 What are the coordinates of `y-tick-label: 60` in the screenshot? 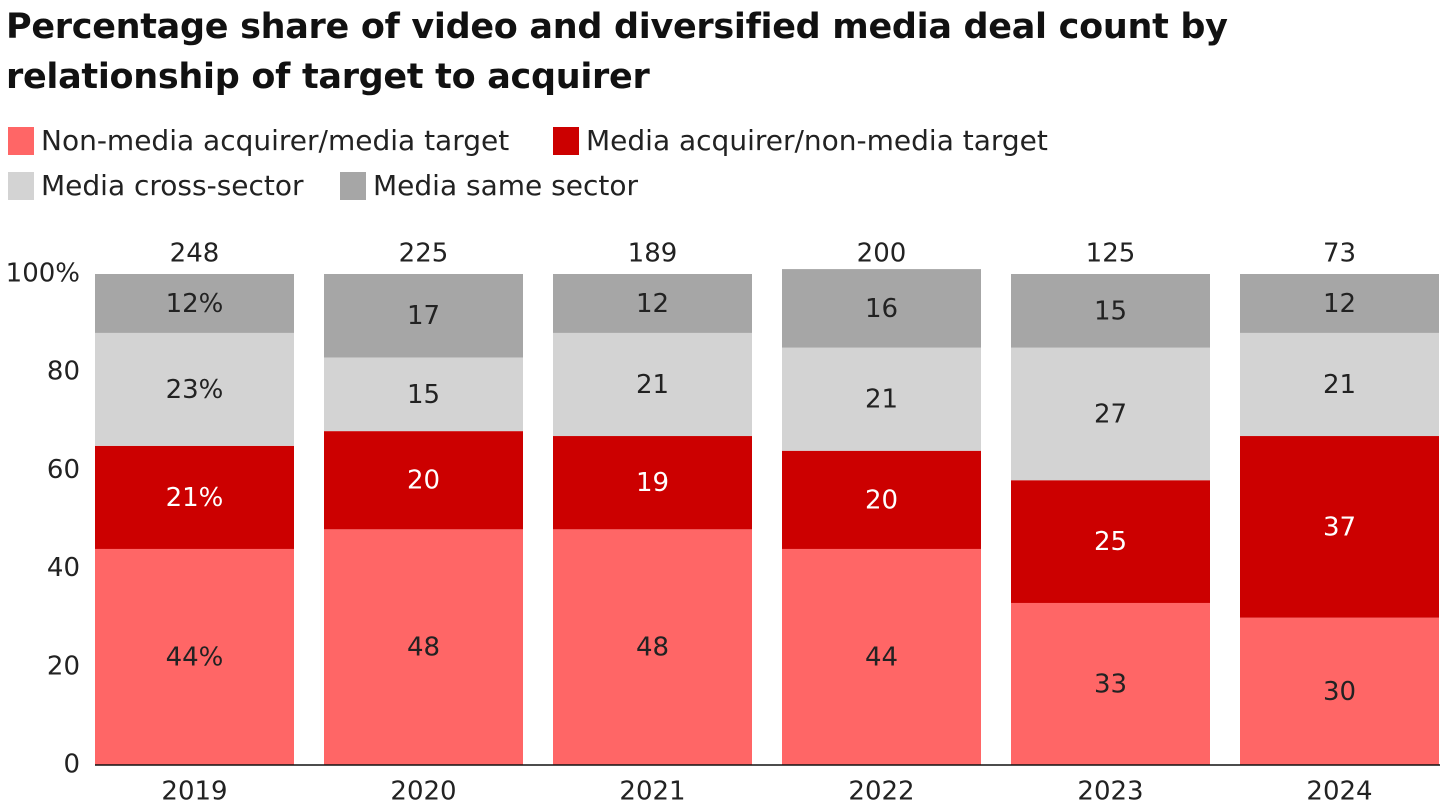 It's located at (63, 470).